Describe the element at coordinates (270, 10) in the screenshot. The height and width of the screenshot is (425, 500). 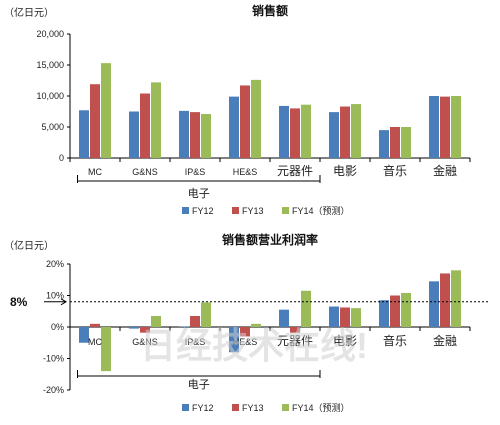
I see `chart-title: 销售额` at that location.